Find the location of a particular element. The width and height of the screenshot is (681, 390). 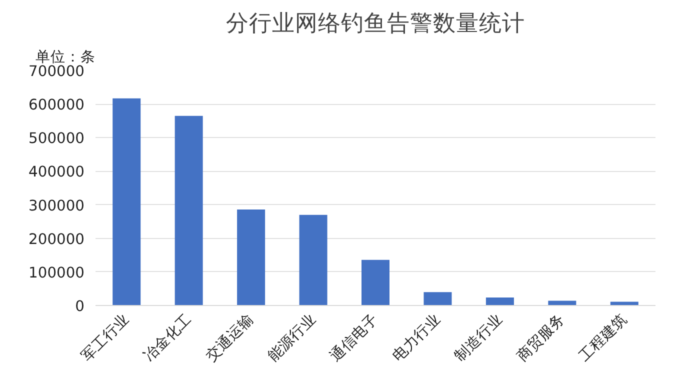

x-tick-label: 冶金化工 is located at coordinates (167, 337).